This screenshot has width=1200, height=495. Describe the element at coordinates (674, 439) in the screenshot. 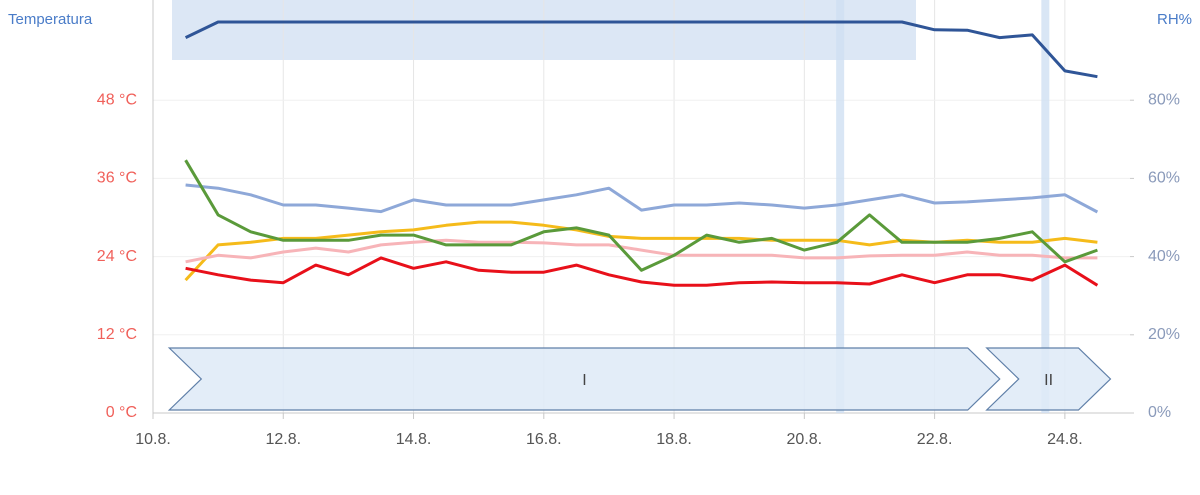

I see `x-tick-label: 18.8.` at that location.